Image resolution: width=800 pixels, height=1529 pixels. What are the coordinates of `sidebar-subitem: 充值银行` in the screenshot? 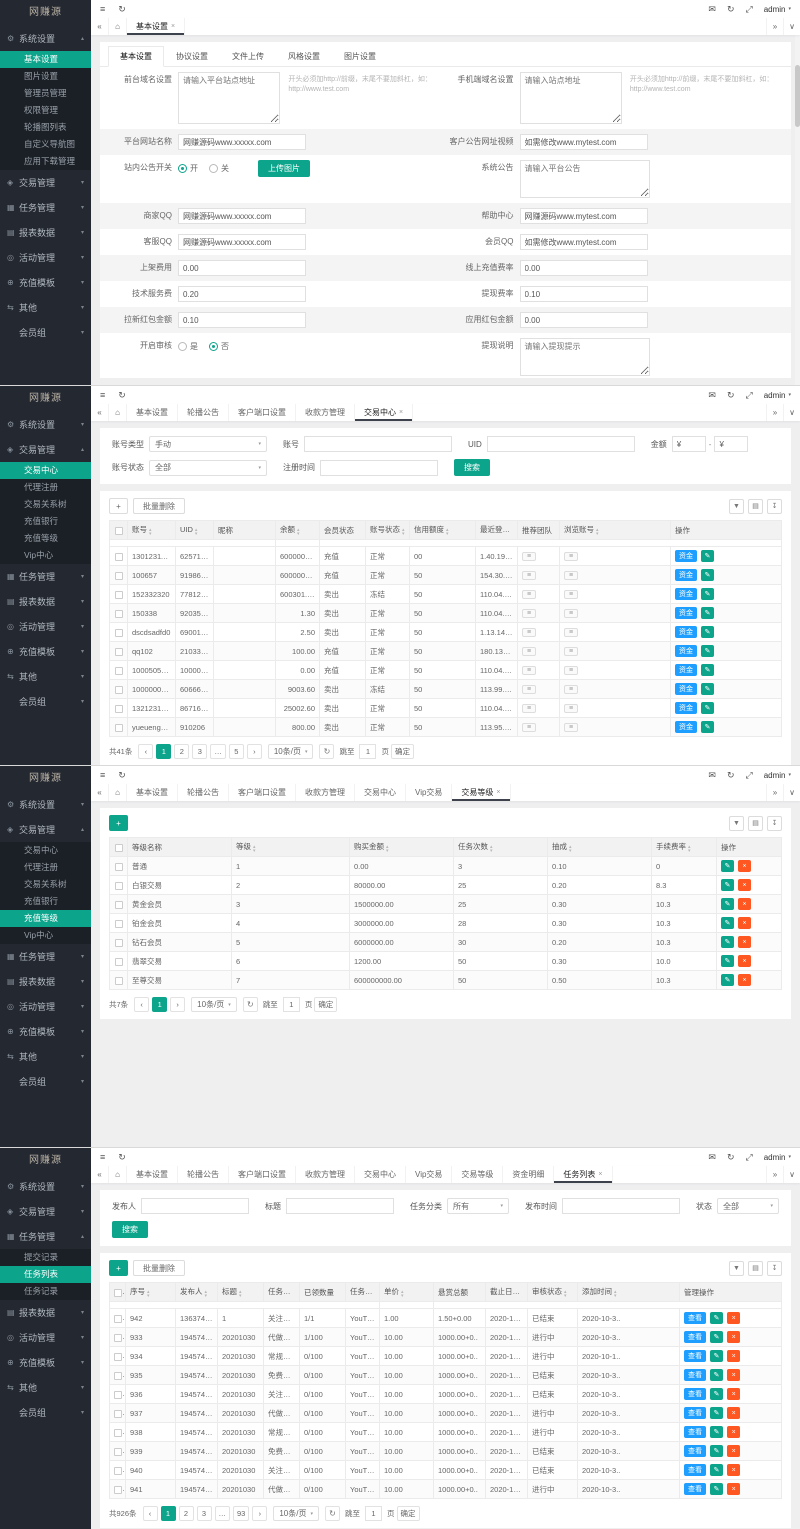 It's located at (41, 521).